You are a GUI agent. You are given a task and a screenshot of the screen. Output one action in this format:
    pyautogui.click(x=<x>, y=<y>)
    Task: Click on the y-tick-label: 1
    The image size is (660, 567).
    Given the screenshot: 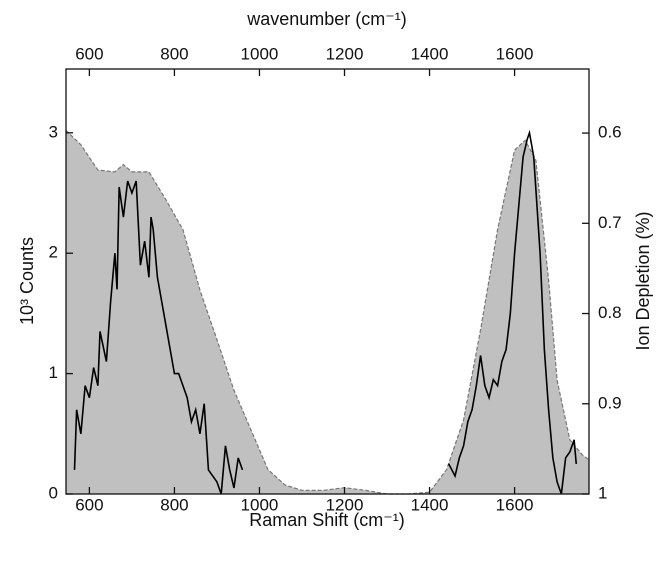 What is the action you would take?
    pyautogui.click(x=53, y=372)
    